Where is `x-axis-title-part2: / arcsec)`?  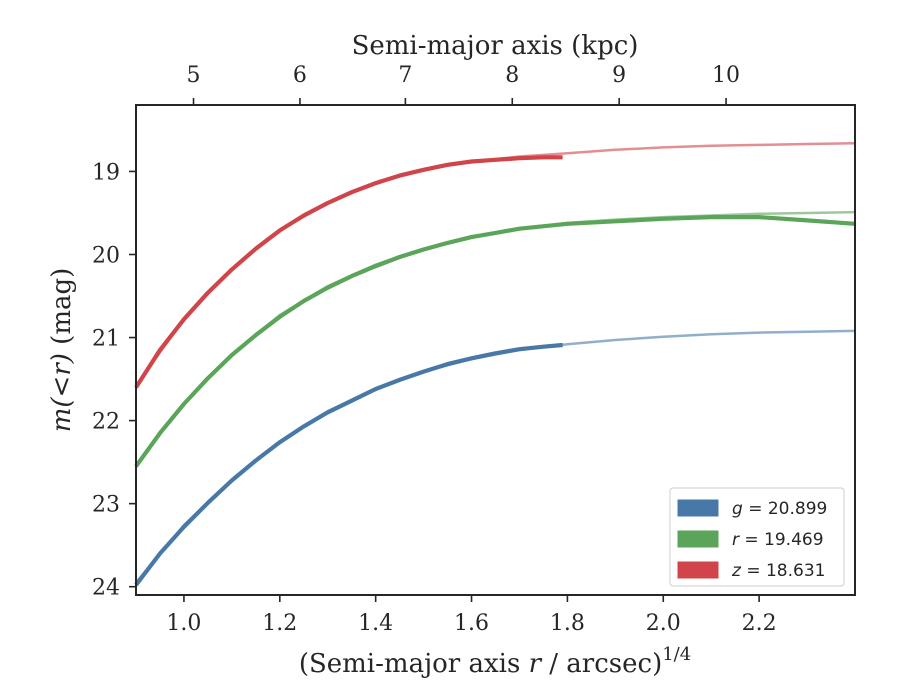 x-axis-title-part2: / arcsec) is located at coordinates (601, 664).